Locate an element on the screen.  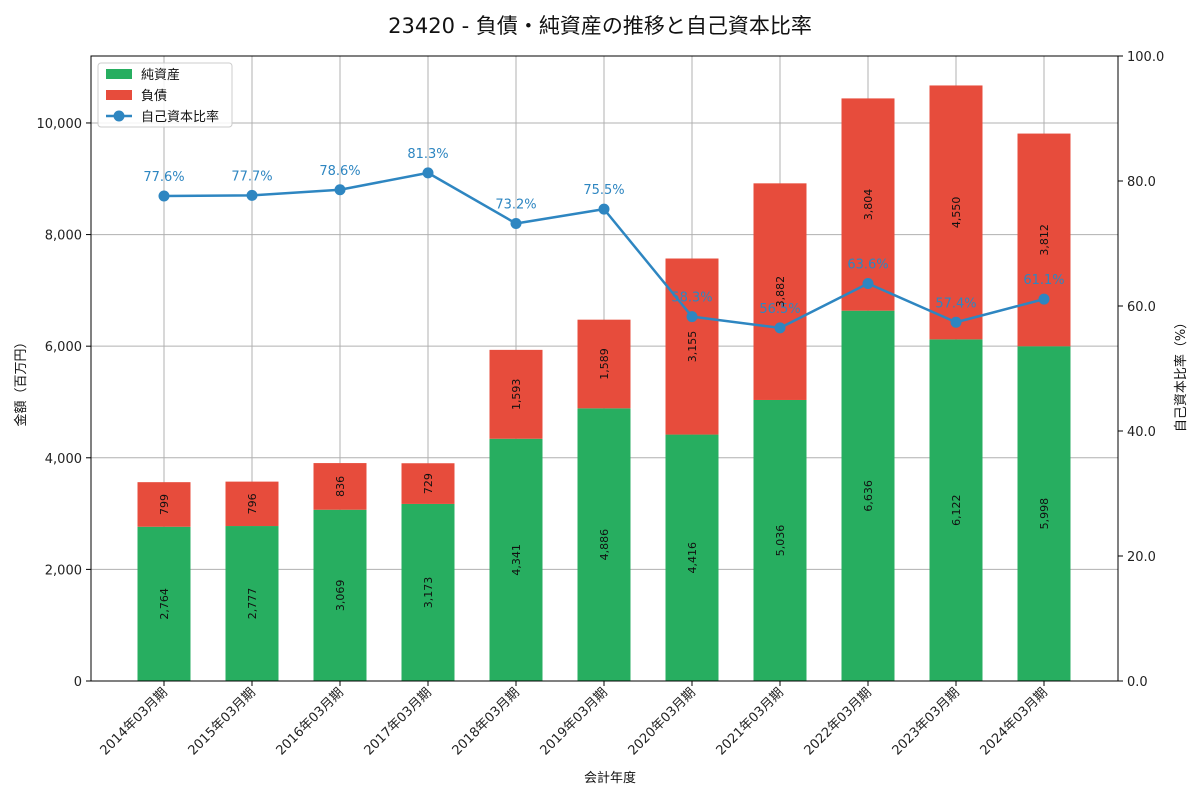
legend-label-ratio: 自己資本比率 is located at coordinates (180, 117).